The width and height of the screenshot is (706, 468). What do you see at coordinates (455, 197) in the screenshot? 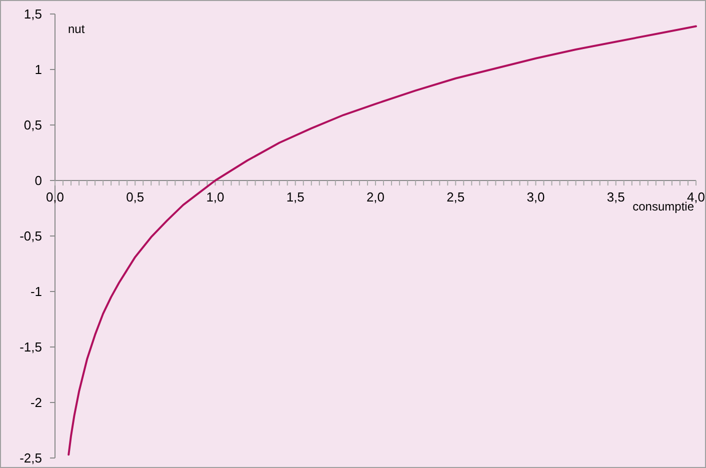
I see `x-tick-label: 2,5` at bounding box center [455, 197].